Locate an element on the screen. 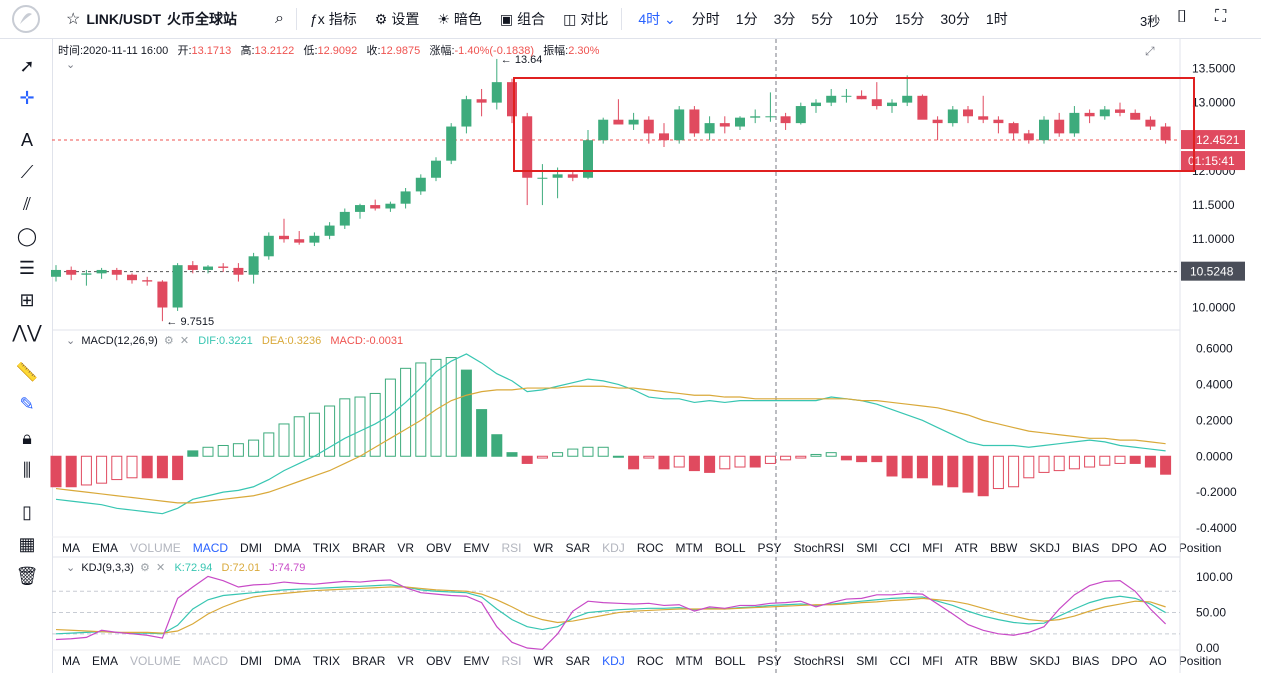 This screenshot has height=673, width=1261. interval-5: 10分 is located at coordinates (864, 19).